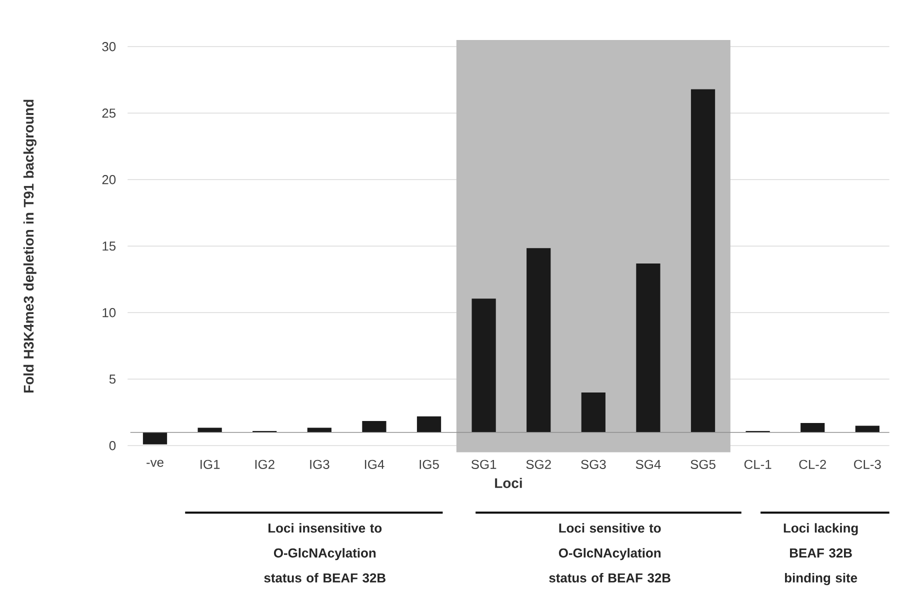  Describe the element at coordinates (758, 464) in the screenshot. I see `x-tick-label: CL-1` at that location.